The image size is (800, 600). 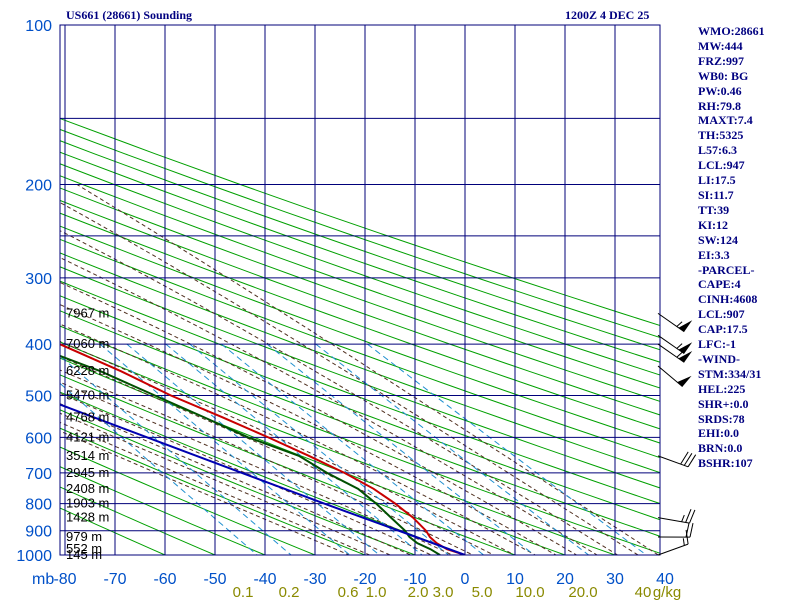 I want to click on index-item: TT:39, so click(x=714, y=209).